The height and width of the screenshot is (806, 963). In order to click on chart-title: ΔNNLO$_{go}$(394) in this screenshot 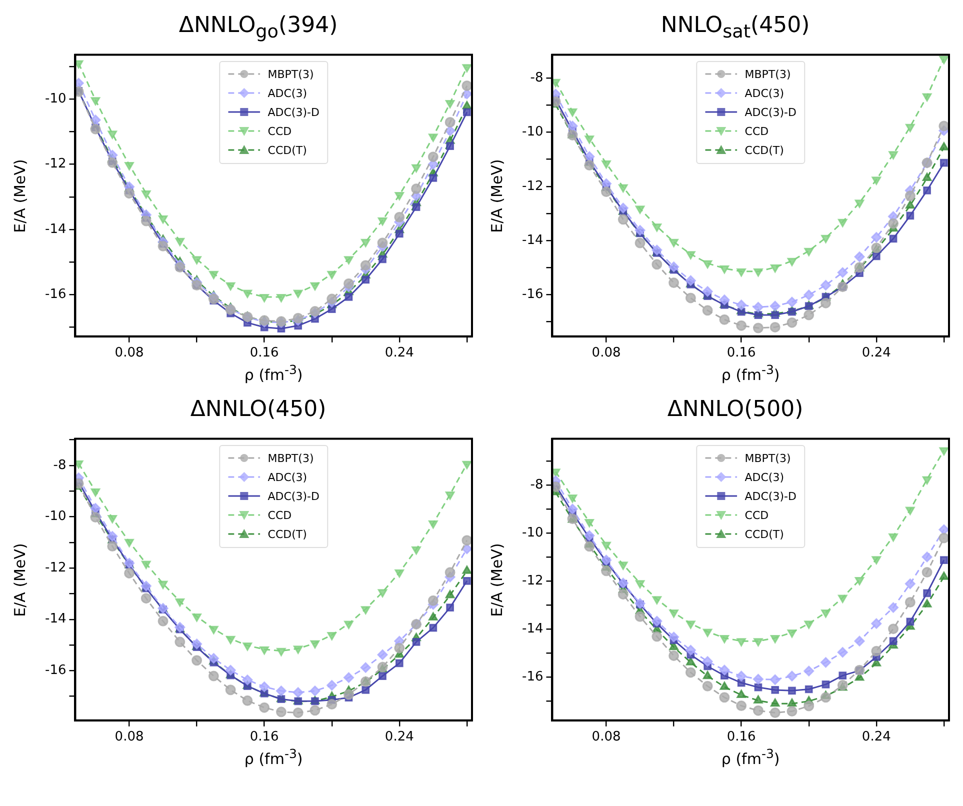, I will do `click(258, 28)`.